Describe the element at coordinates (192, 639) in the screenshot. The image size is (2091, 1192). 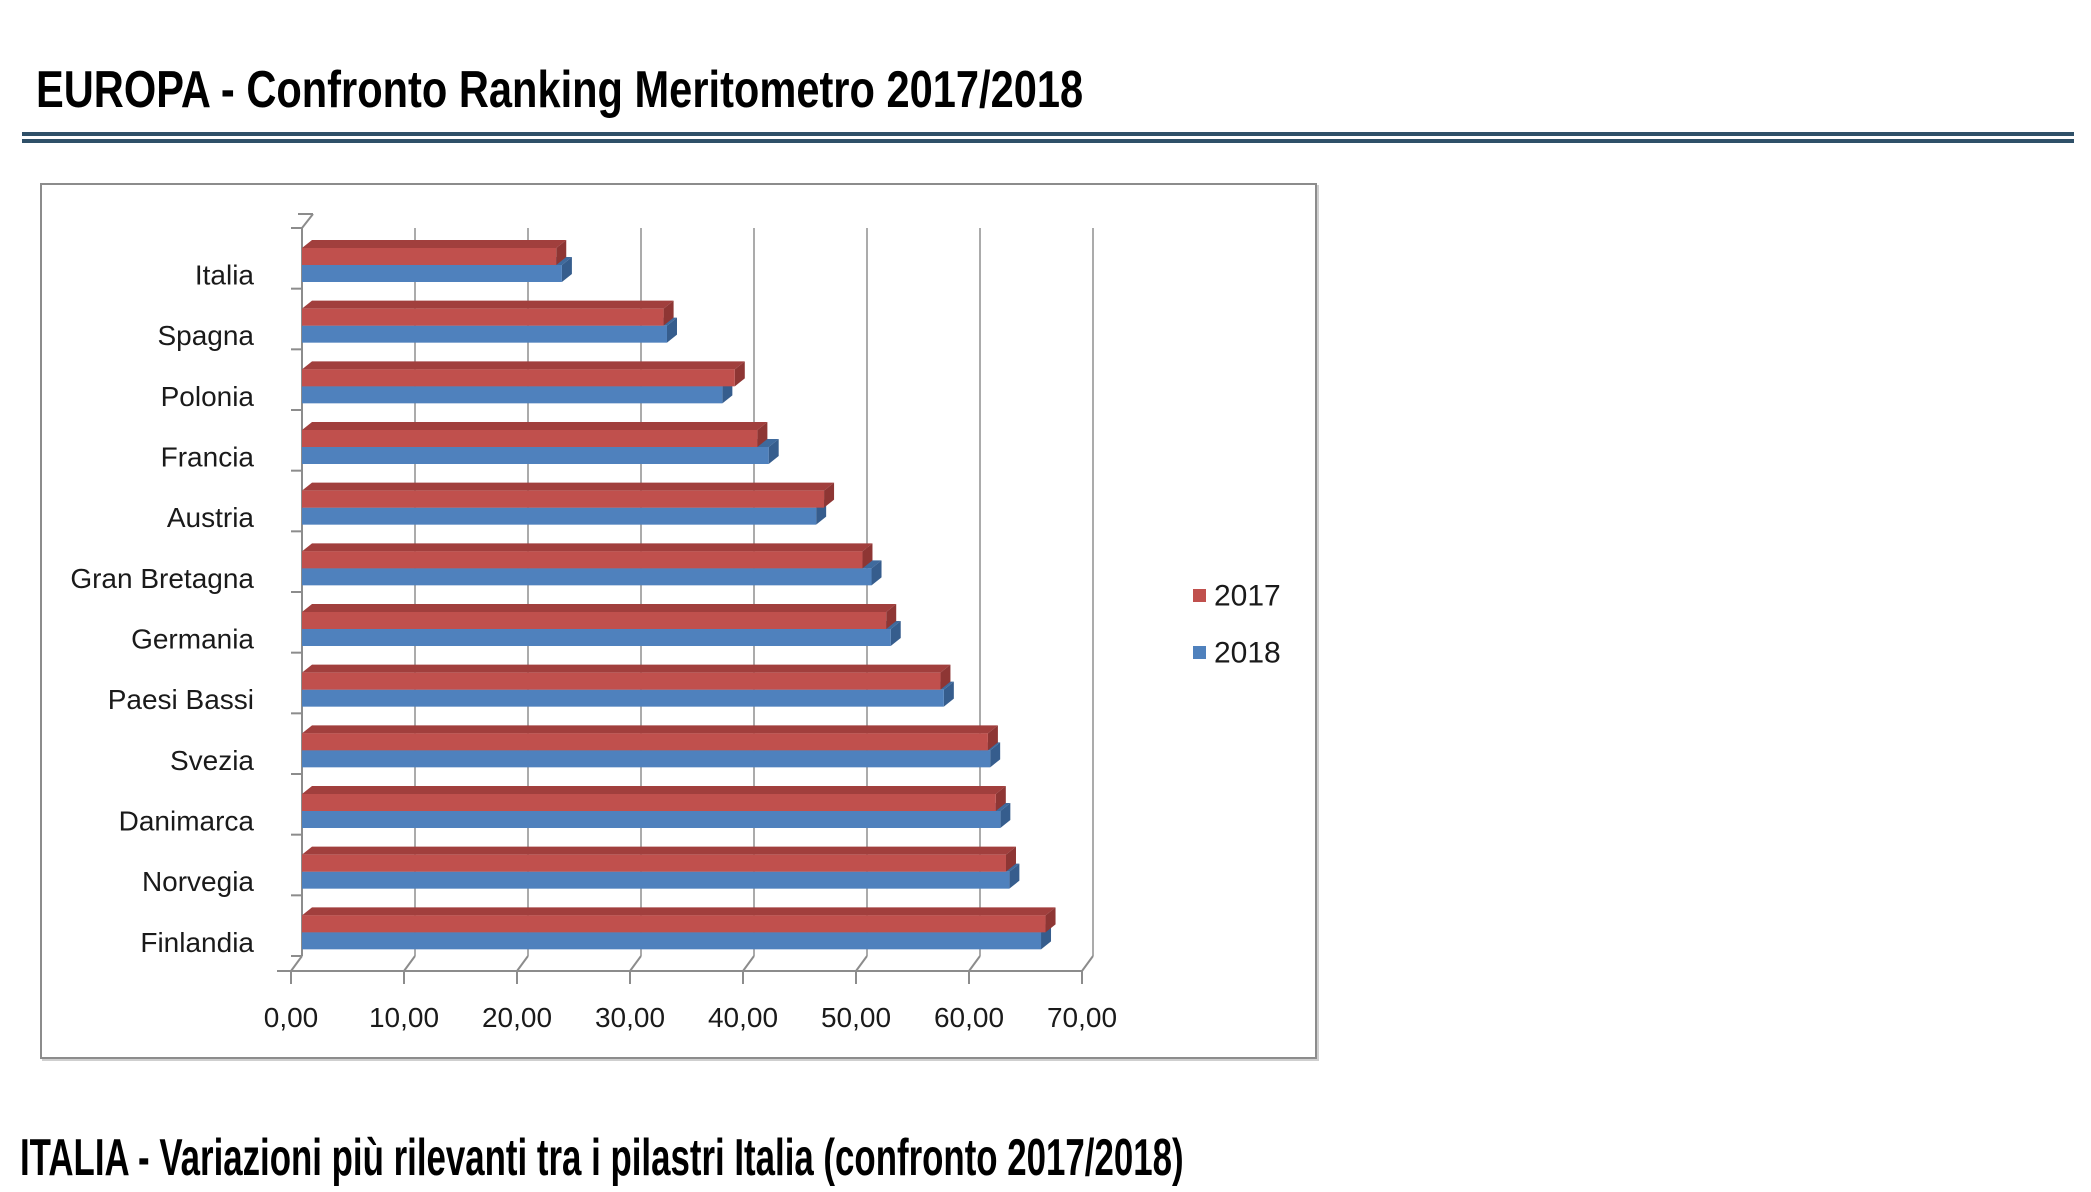
I see `category-label-germania: Germania` at that location.